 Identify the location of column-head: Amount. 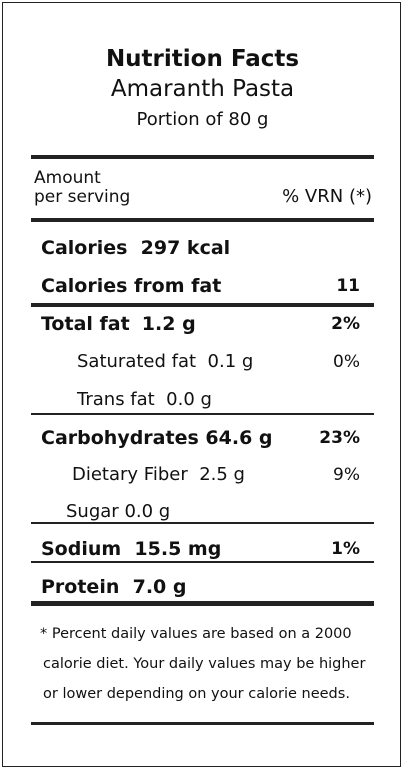
(67, 178).